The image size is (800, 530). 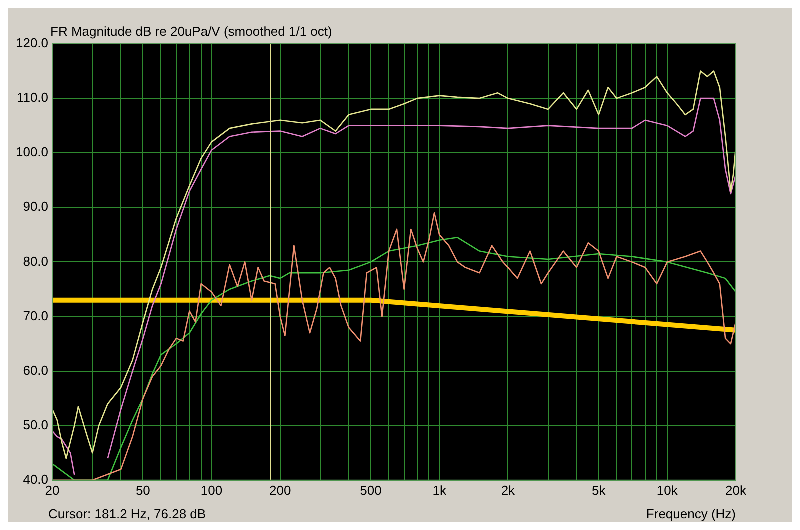 I want to click on x-axis-title: Frequency (Hz), so click(x=691, y=514).